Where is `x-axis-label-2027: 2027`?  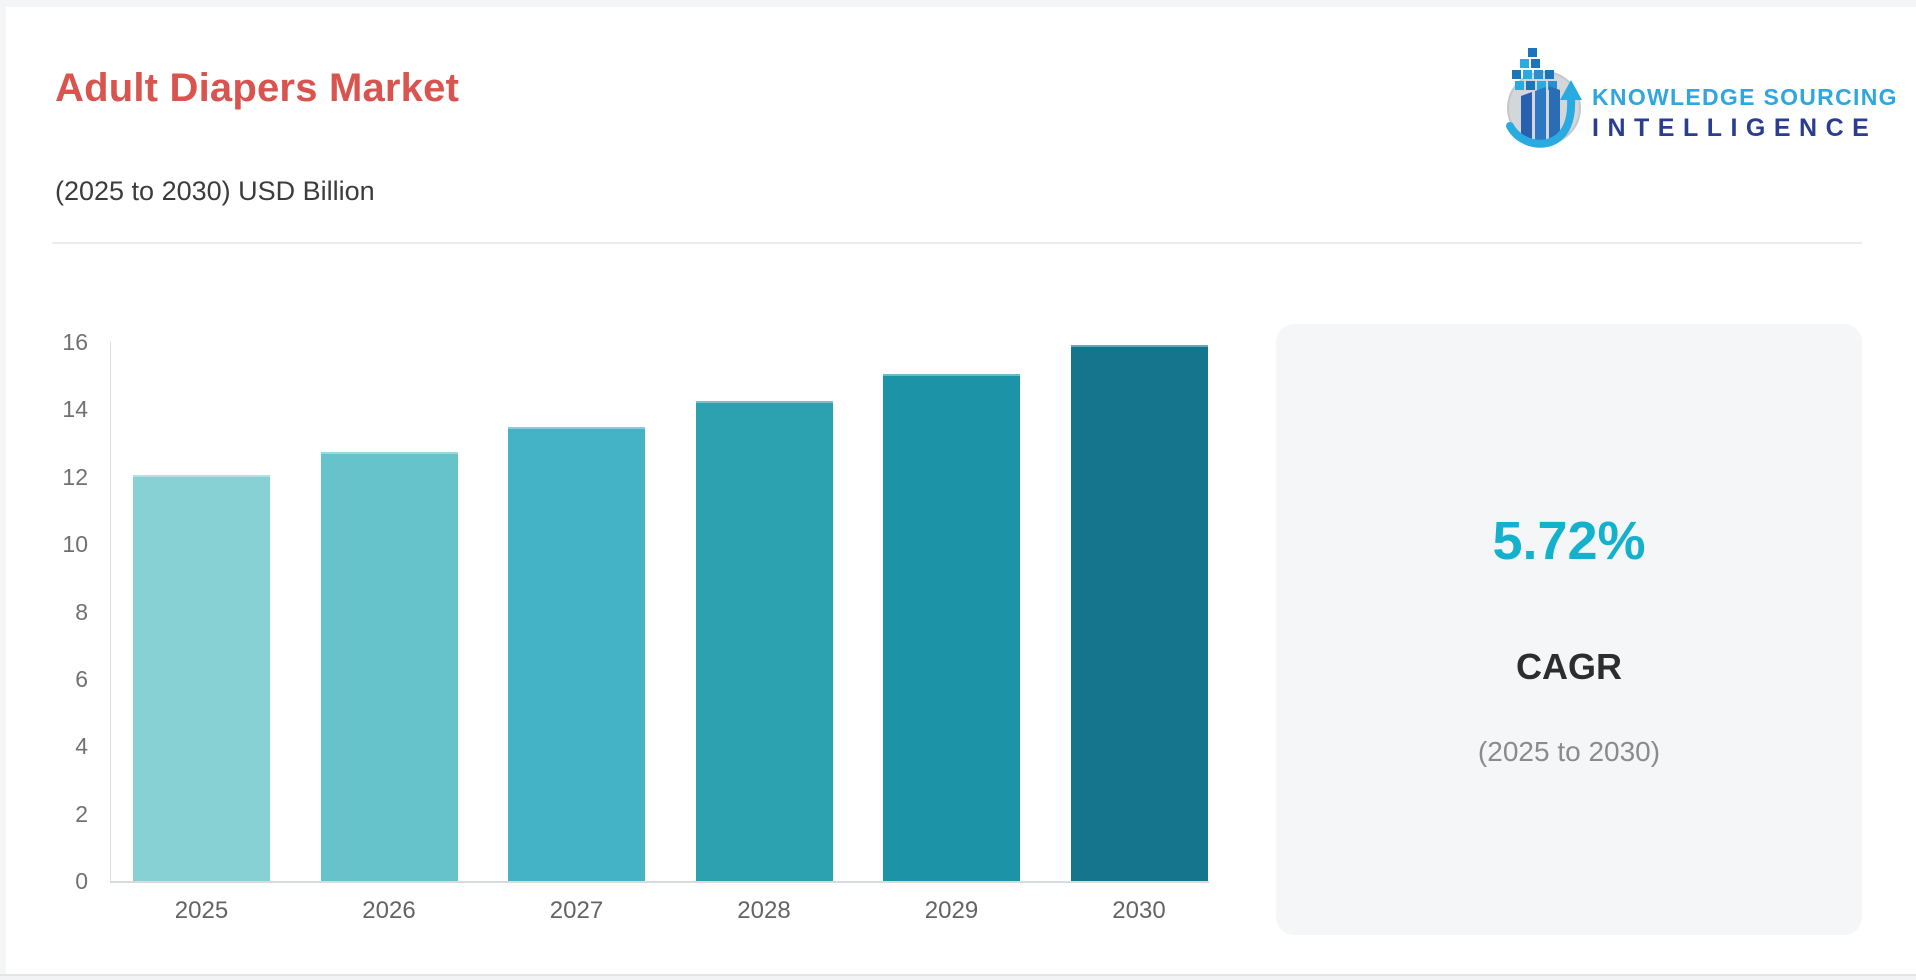 x-axis-label-2027: 2027 is located at coordinates (576, 910).